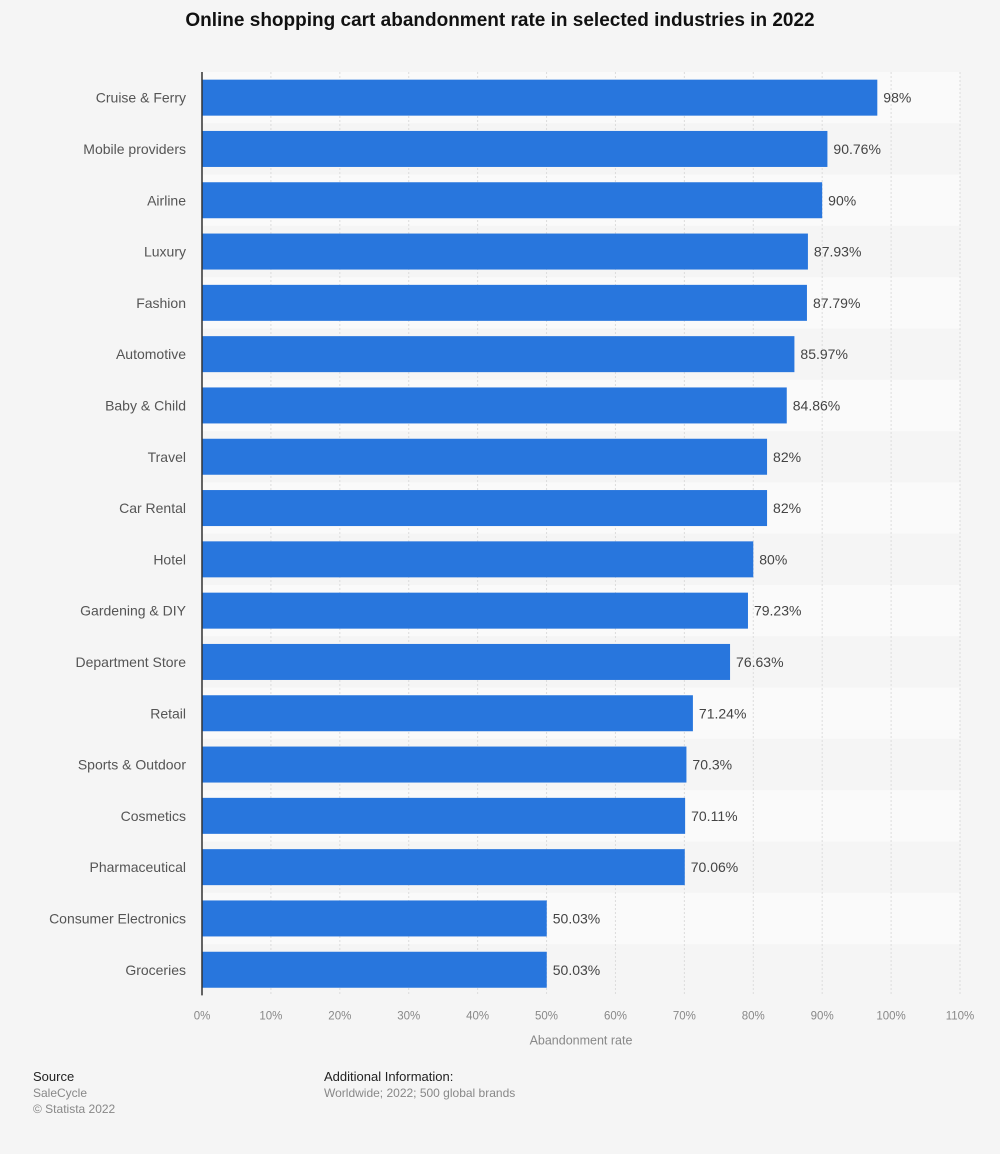 This screenshot has height=1154, width=1000. What do you see at coordinates (167, 457) in the screenshot?
I see `category-label: Travel` at bounding box center [167, 457].